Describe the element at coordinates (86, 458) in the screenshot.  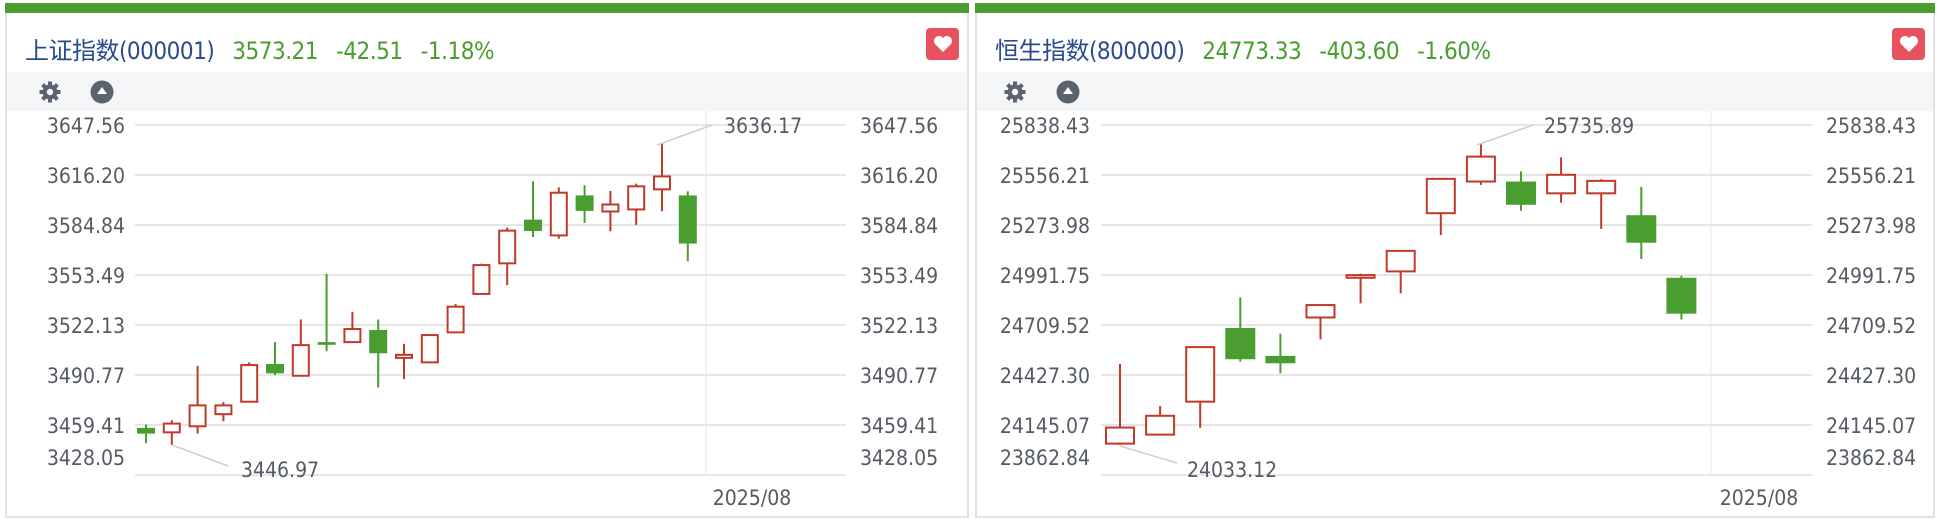
I see `y-tick-label-left: 3428.05` at that location.